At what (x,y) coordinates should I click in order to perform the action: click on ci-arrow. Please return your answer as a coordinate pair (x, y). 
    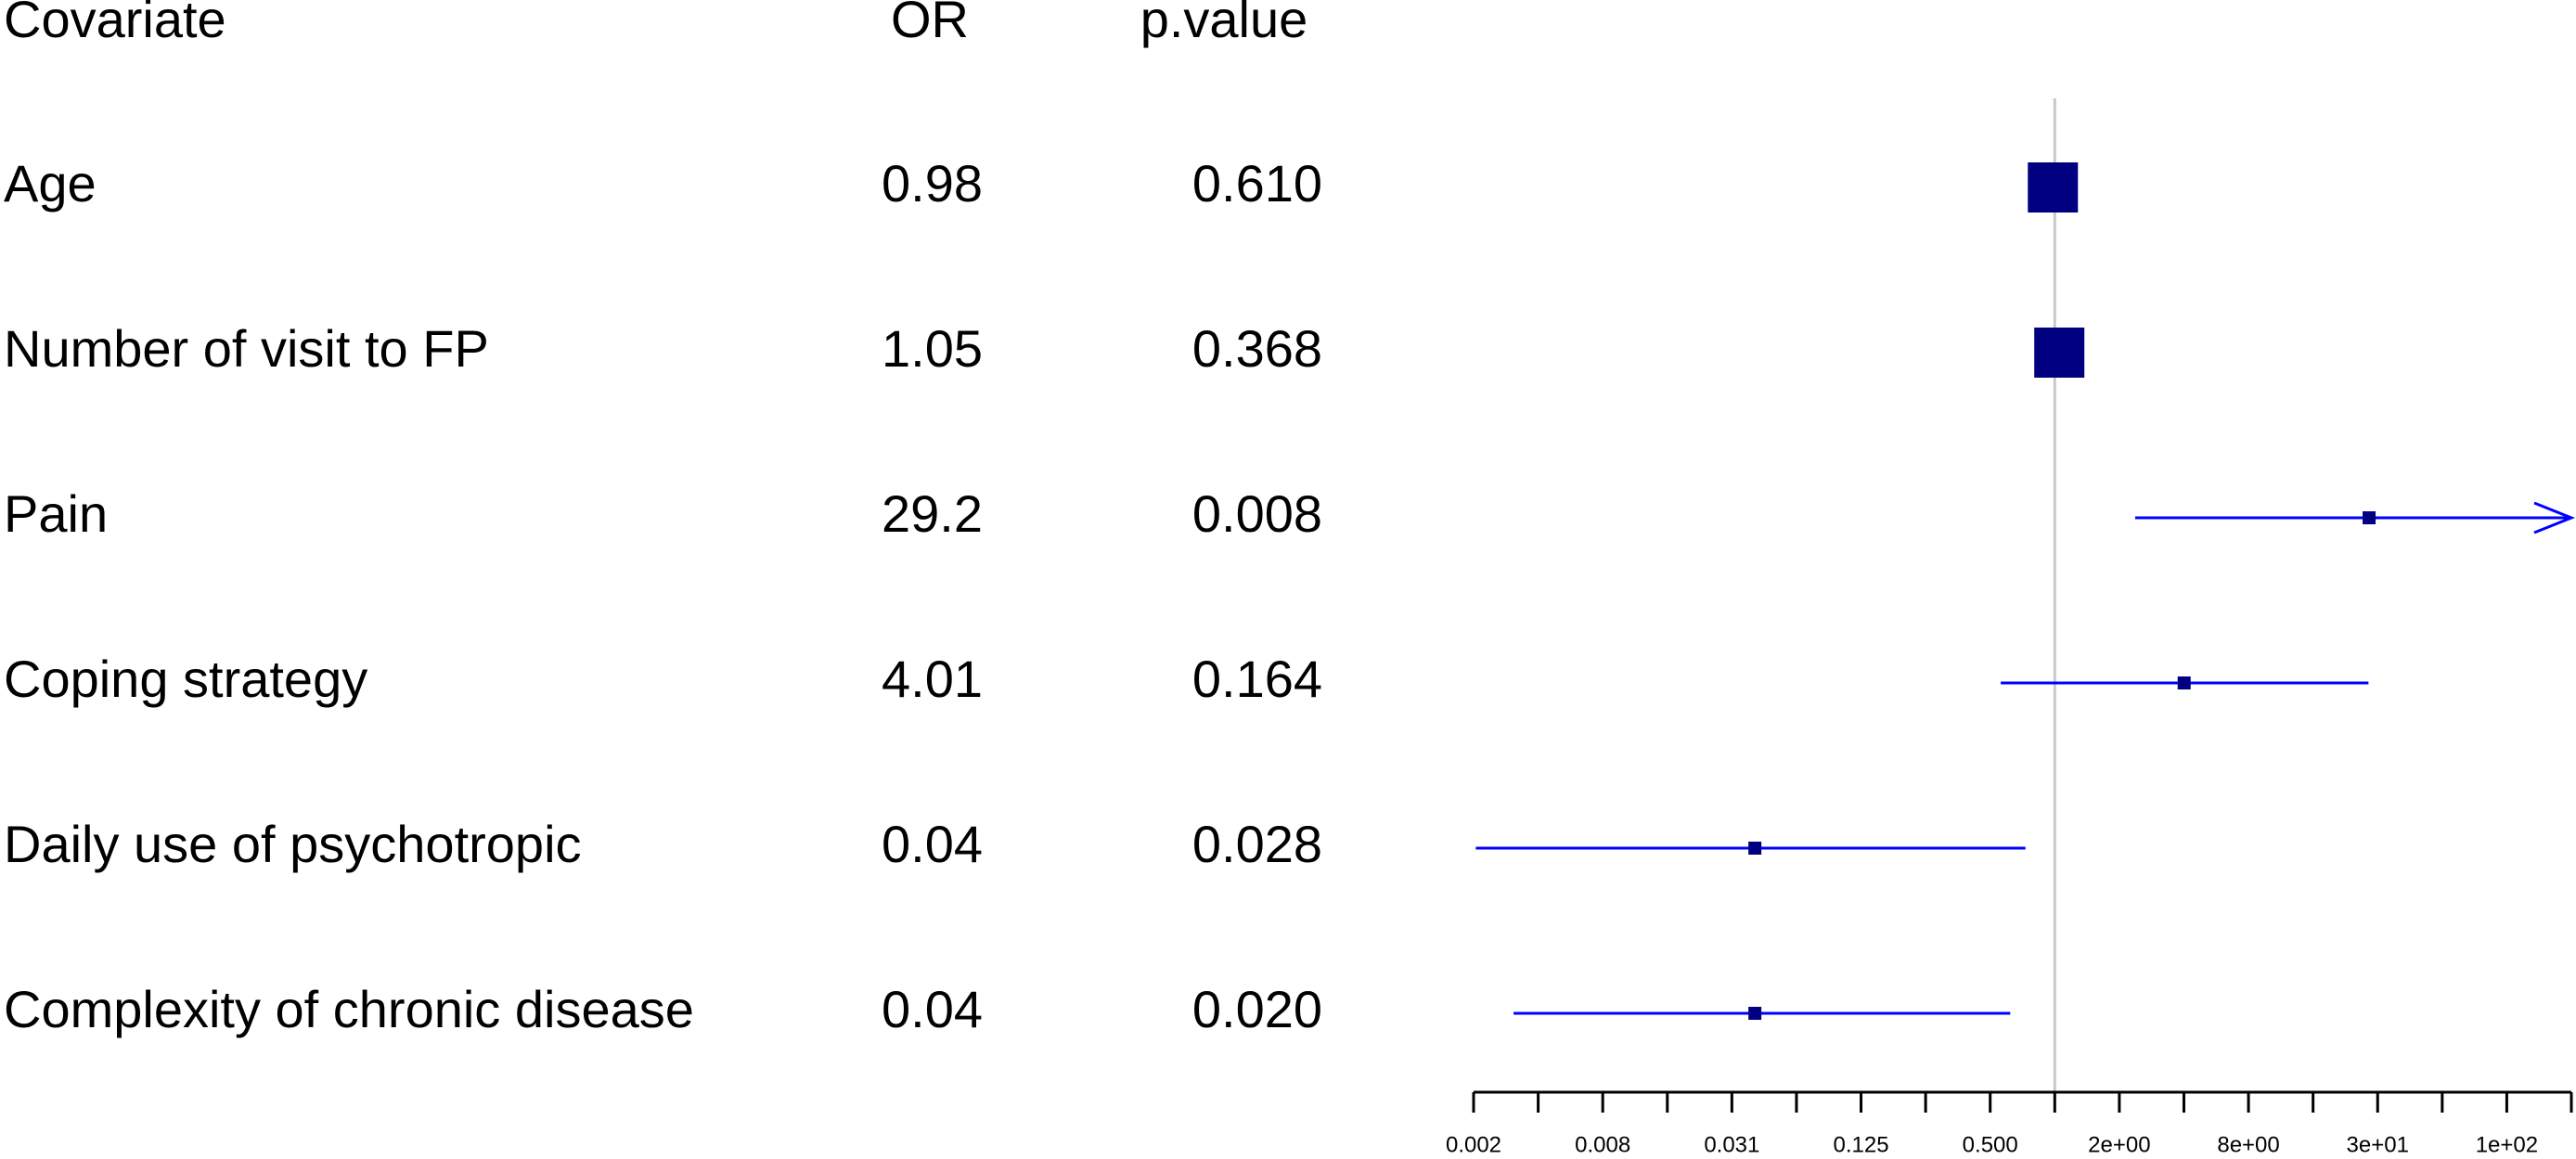
    Looking at the image, I should click on (2554, 517).